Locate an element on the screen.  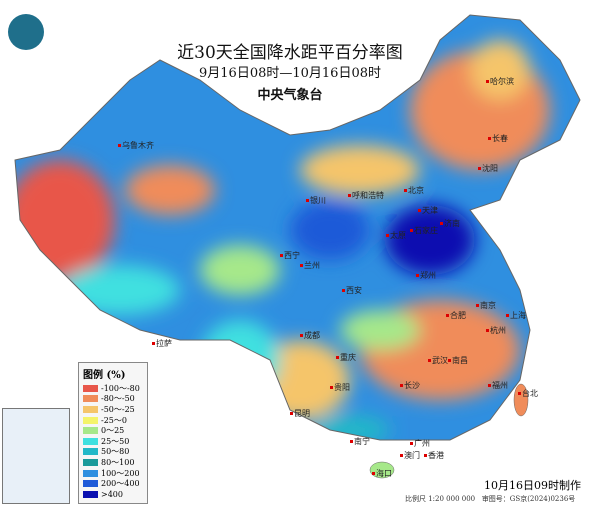
legend-item: -80～-50 is located at coordinates (113, 399).